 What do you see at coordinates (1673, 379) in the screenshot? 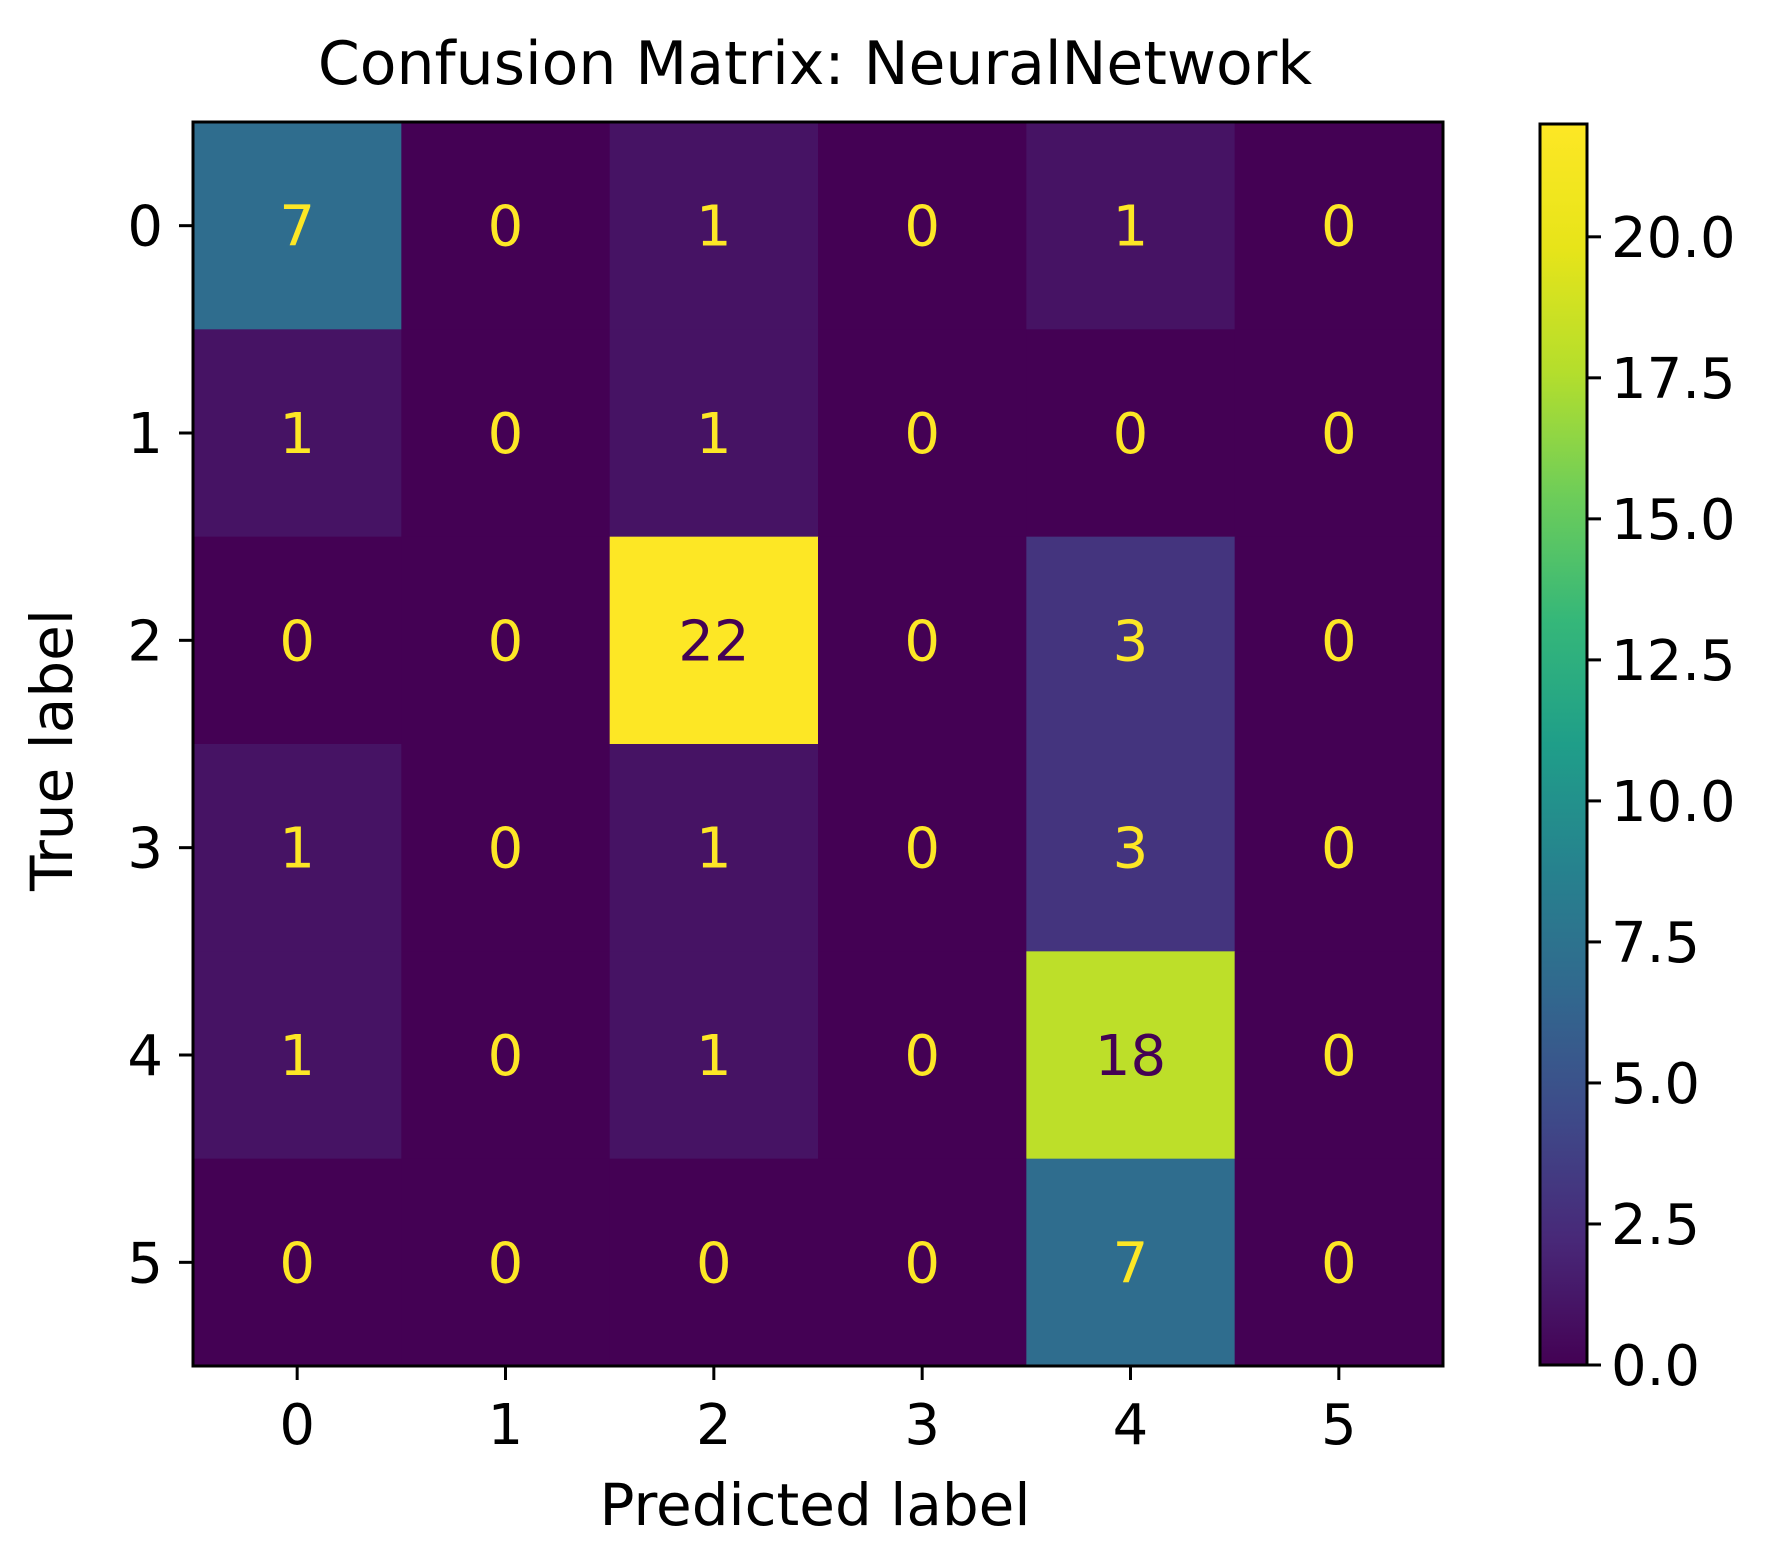
I see `colorbar-tick-label: 17.5` at bounding box center [1673, 379].